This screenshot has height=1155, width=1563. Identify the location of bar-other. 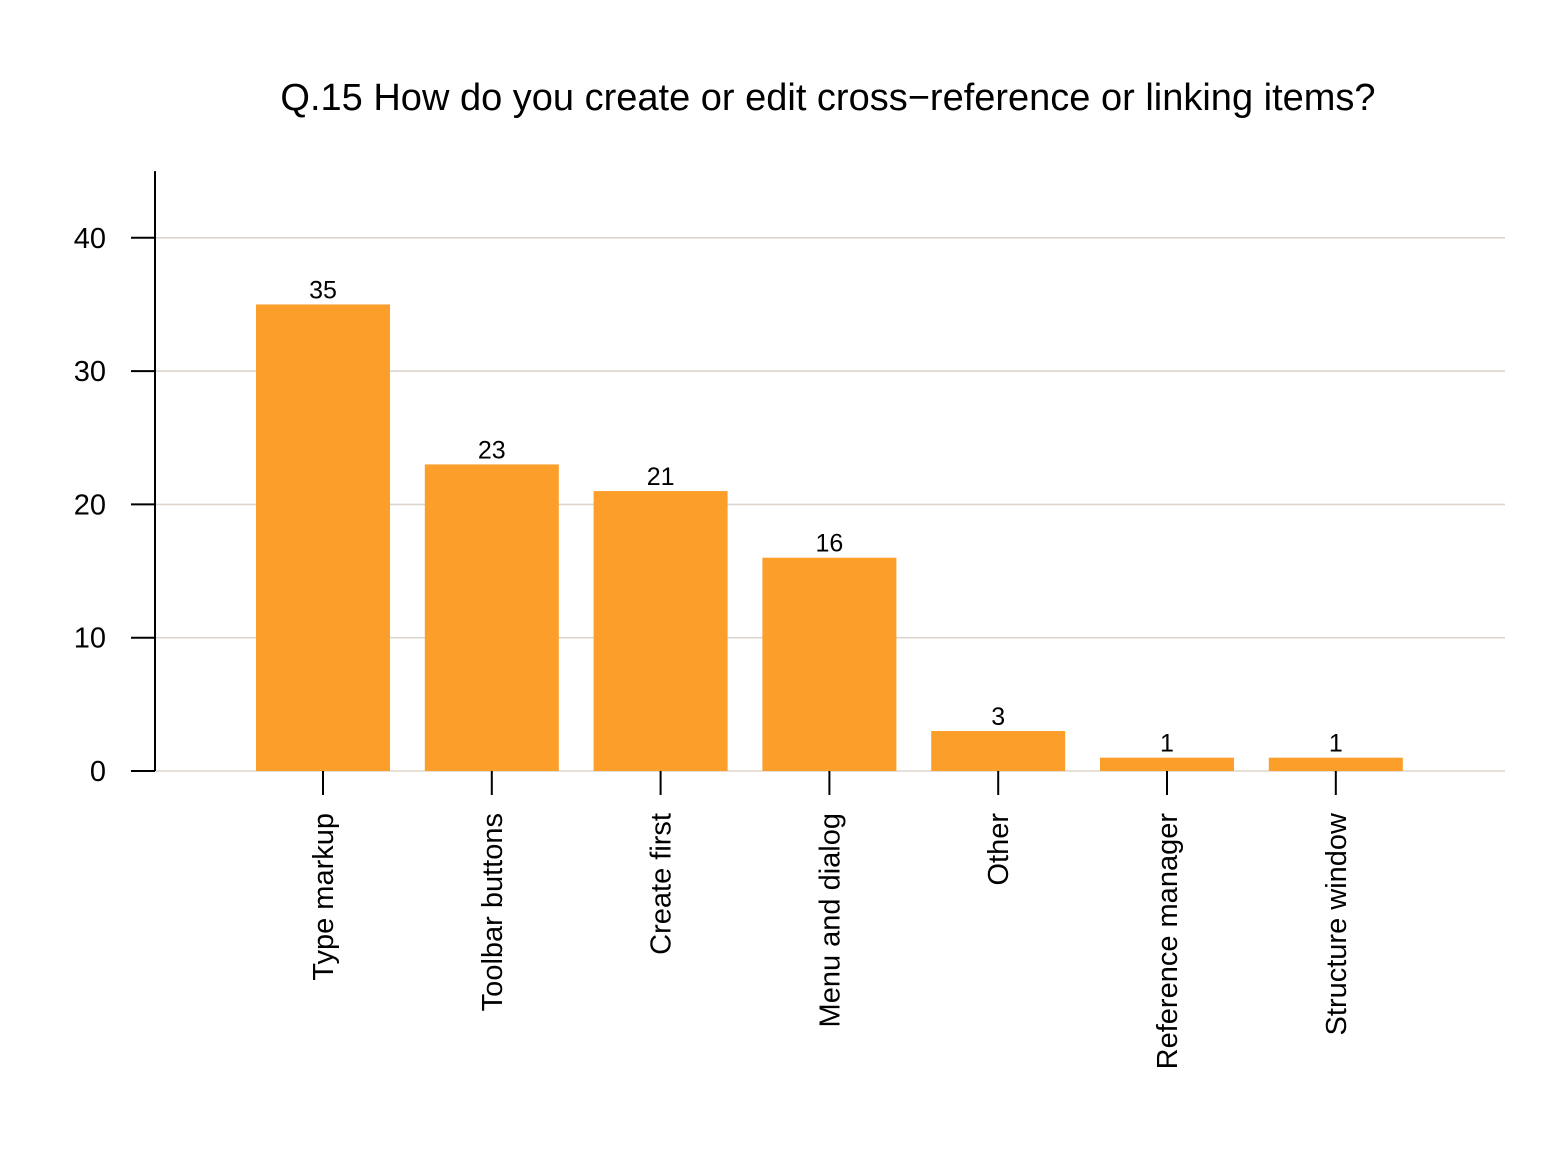
(998, 751).